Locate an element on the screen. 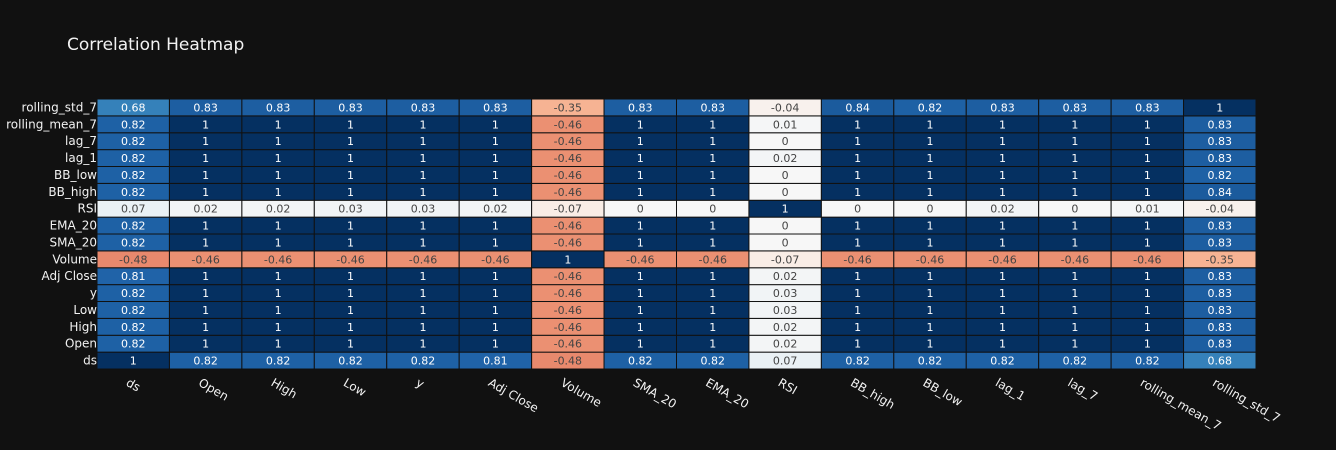 This screenshot has height=450, width=1336. y-tick-label: y is located at coordinates (93, 293).